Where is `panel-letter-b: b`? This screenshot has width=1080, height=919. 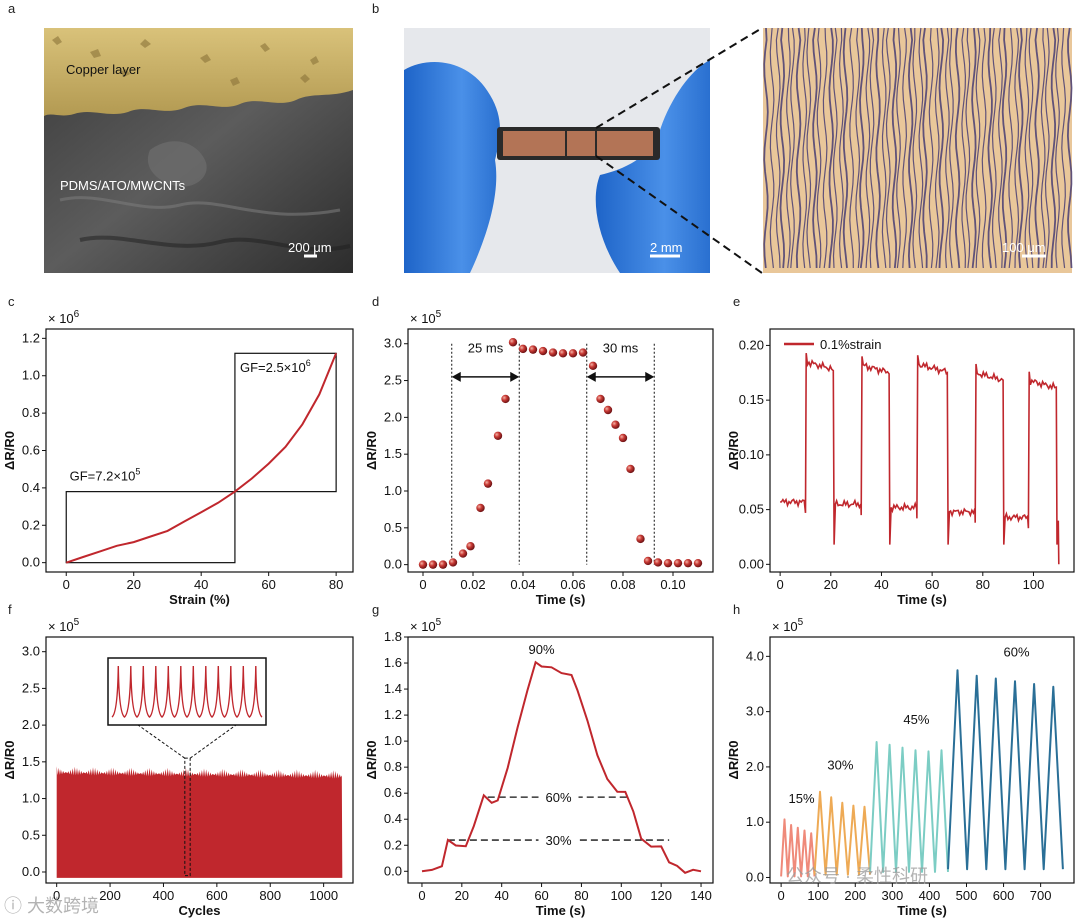
panel-letter-b: b is located at coordinates (375, 8).